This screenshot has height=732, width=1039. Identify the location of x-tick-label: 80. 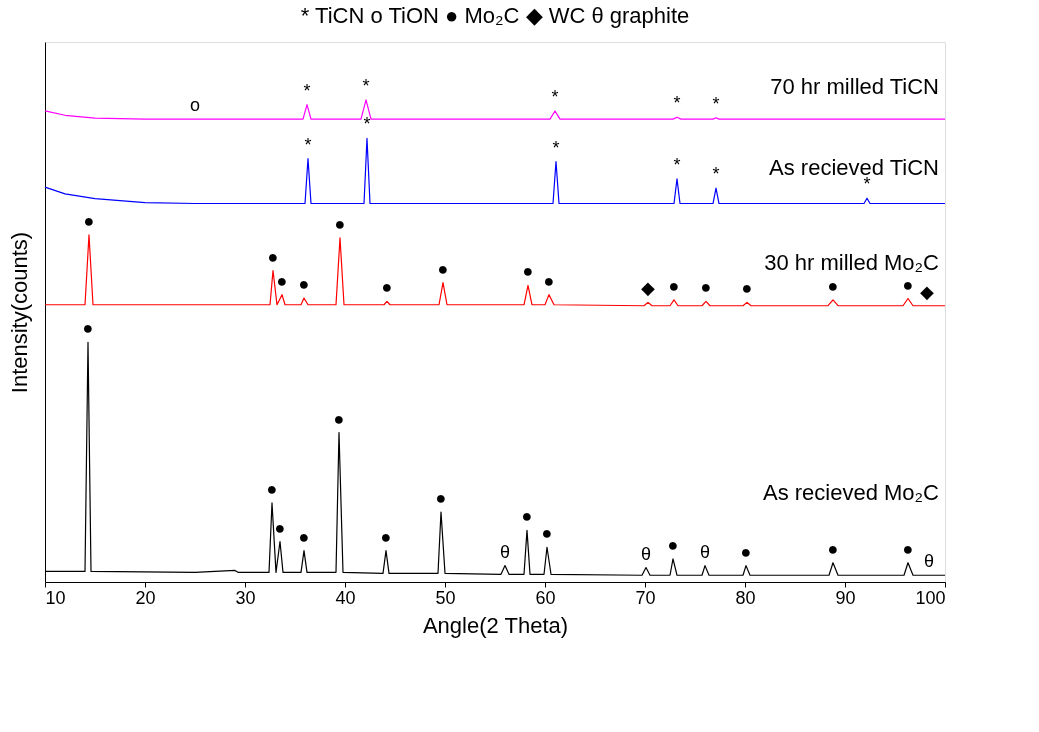
(745, 597).